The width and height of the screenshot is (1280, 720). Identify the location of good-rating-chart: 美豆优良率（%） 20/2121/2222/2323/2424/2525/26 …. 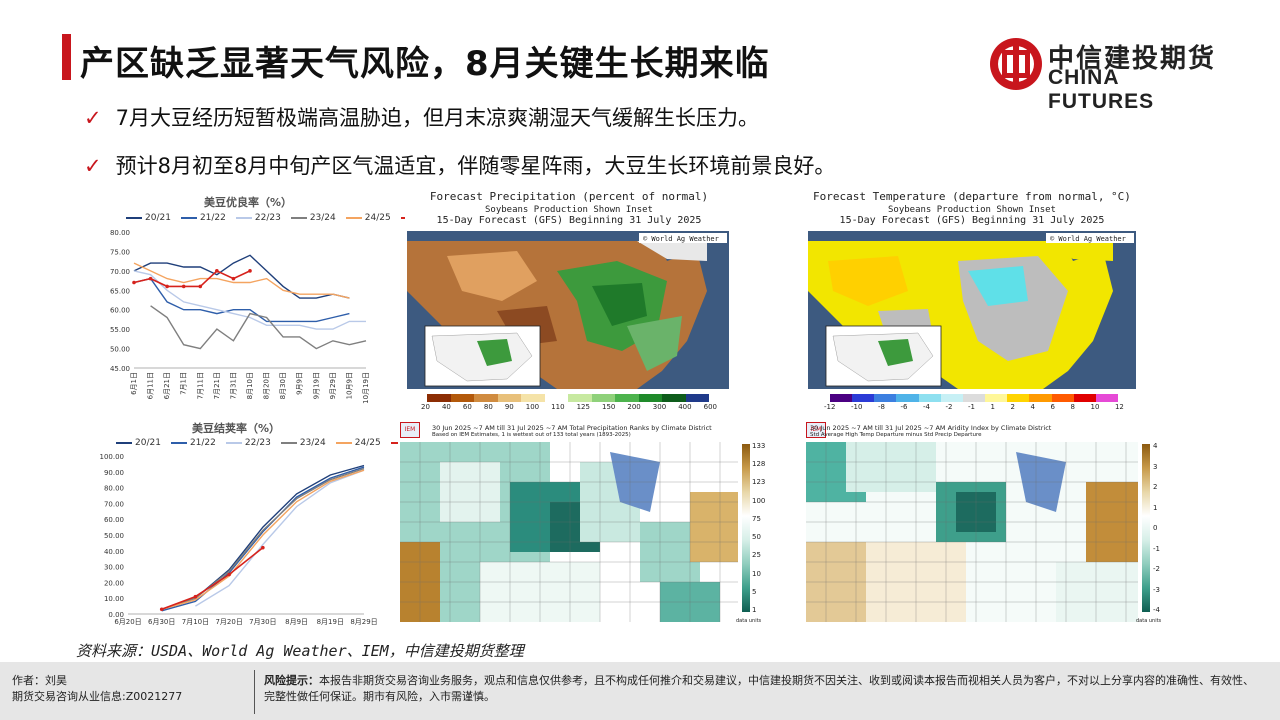
(271, 297).